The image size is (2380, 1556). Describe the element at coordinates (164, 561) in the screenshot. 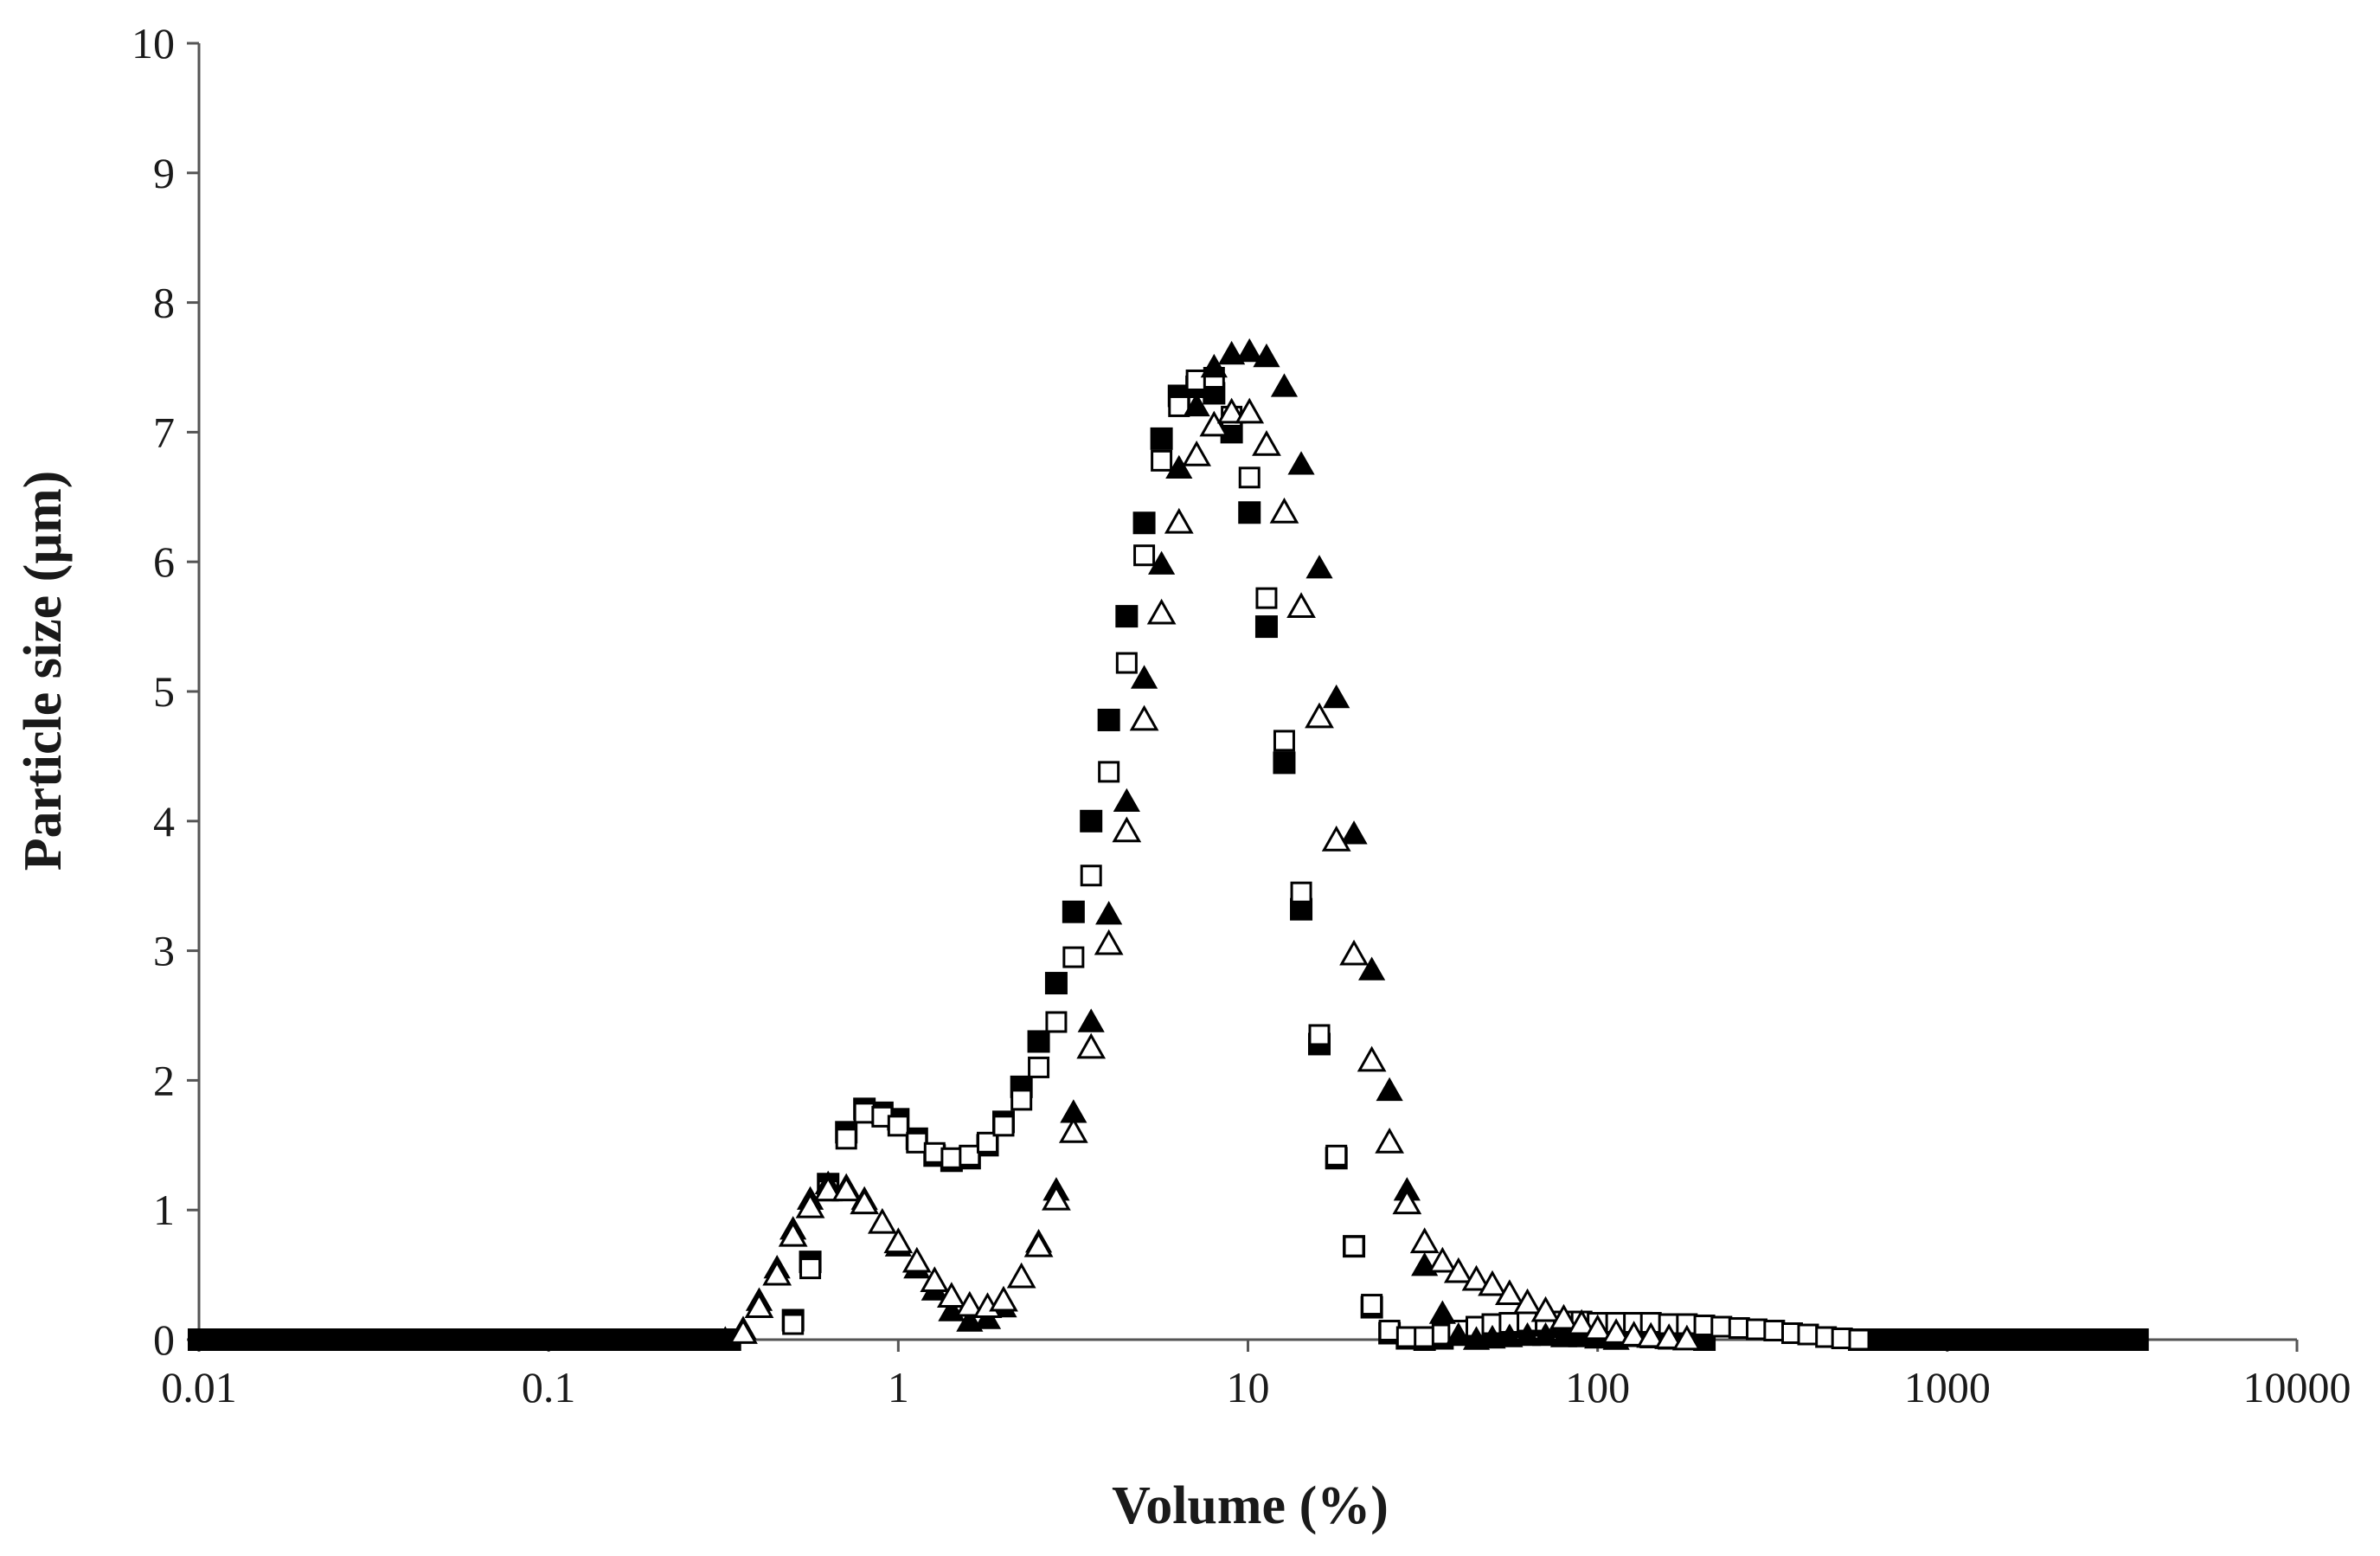

I see `y-tick-label: 6` at that location.